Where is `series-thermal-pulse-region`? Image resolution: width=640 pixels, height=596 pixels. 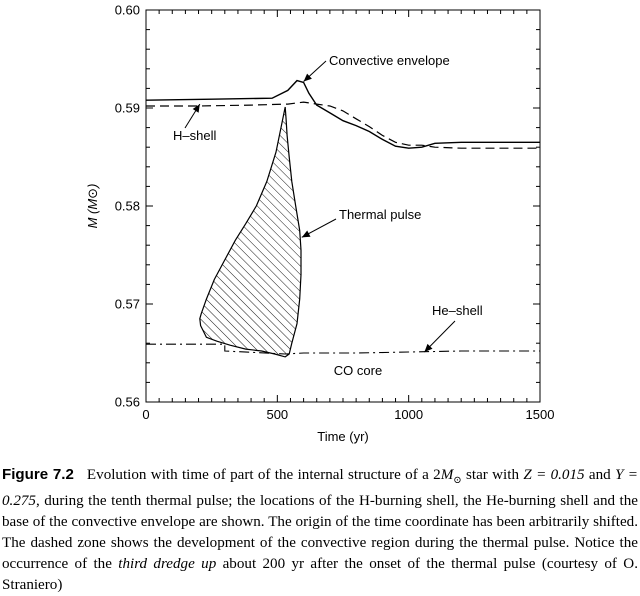 series-thermal-pulse-region is located at coordinates (250, 232).